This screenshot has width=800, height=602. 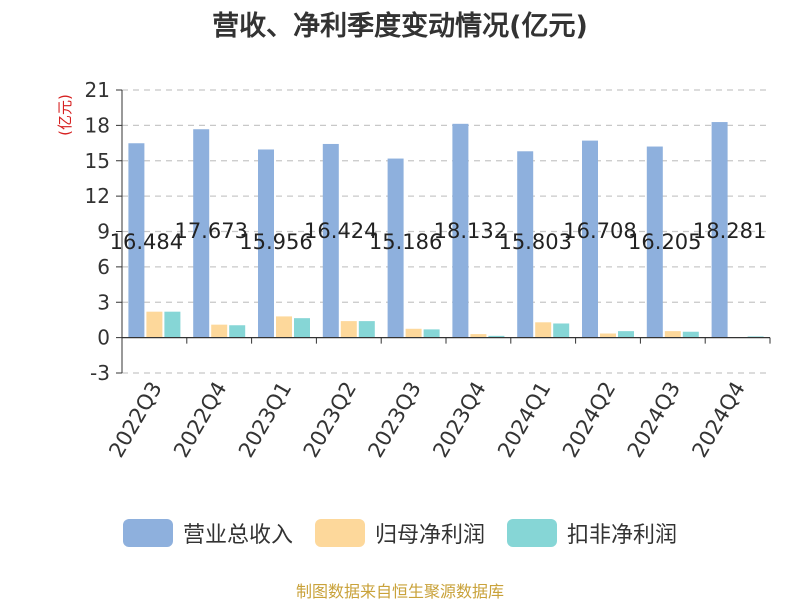 I want to click on bar-2024Q1-s1, so click(x=543, y=330).